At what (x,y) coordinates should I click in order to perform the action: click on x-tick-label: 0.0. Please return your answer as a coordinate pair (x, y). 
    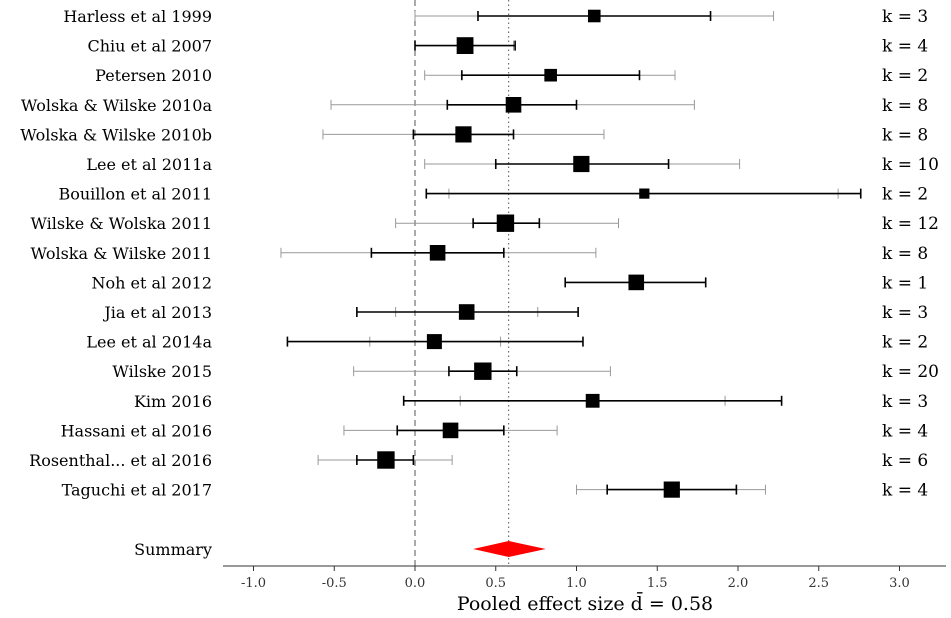
    Looking at the image, I should click on (415, 583).